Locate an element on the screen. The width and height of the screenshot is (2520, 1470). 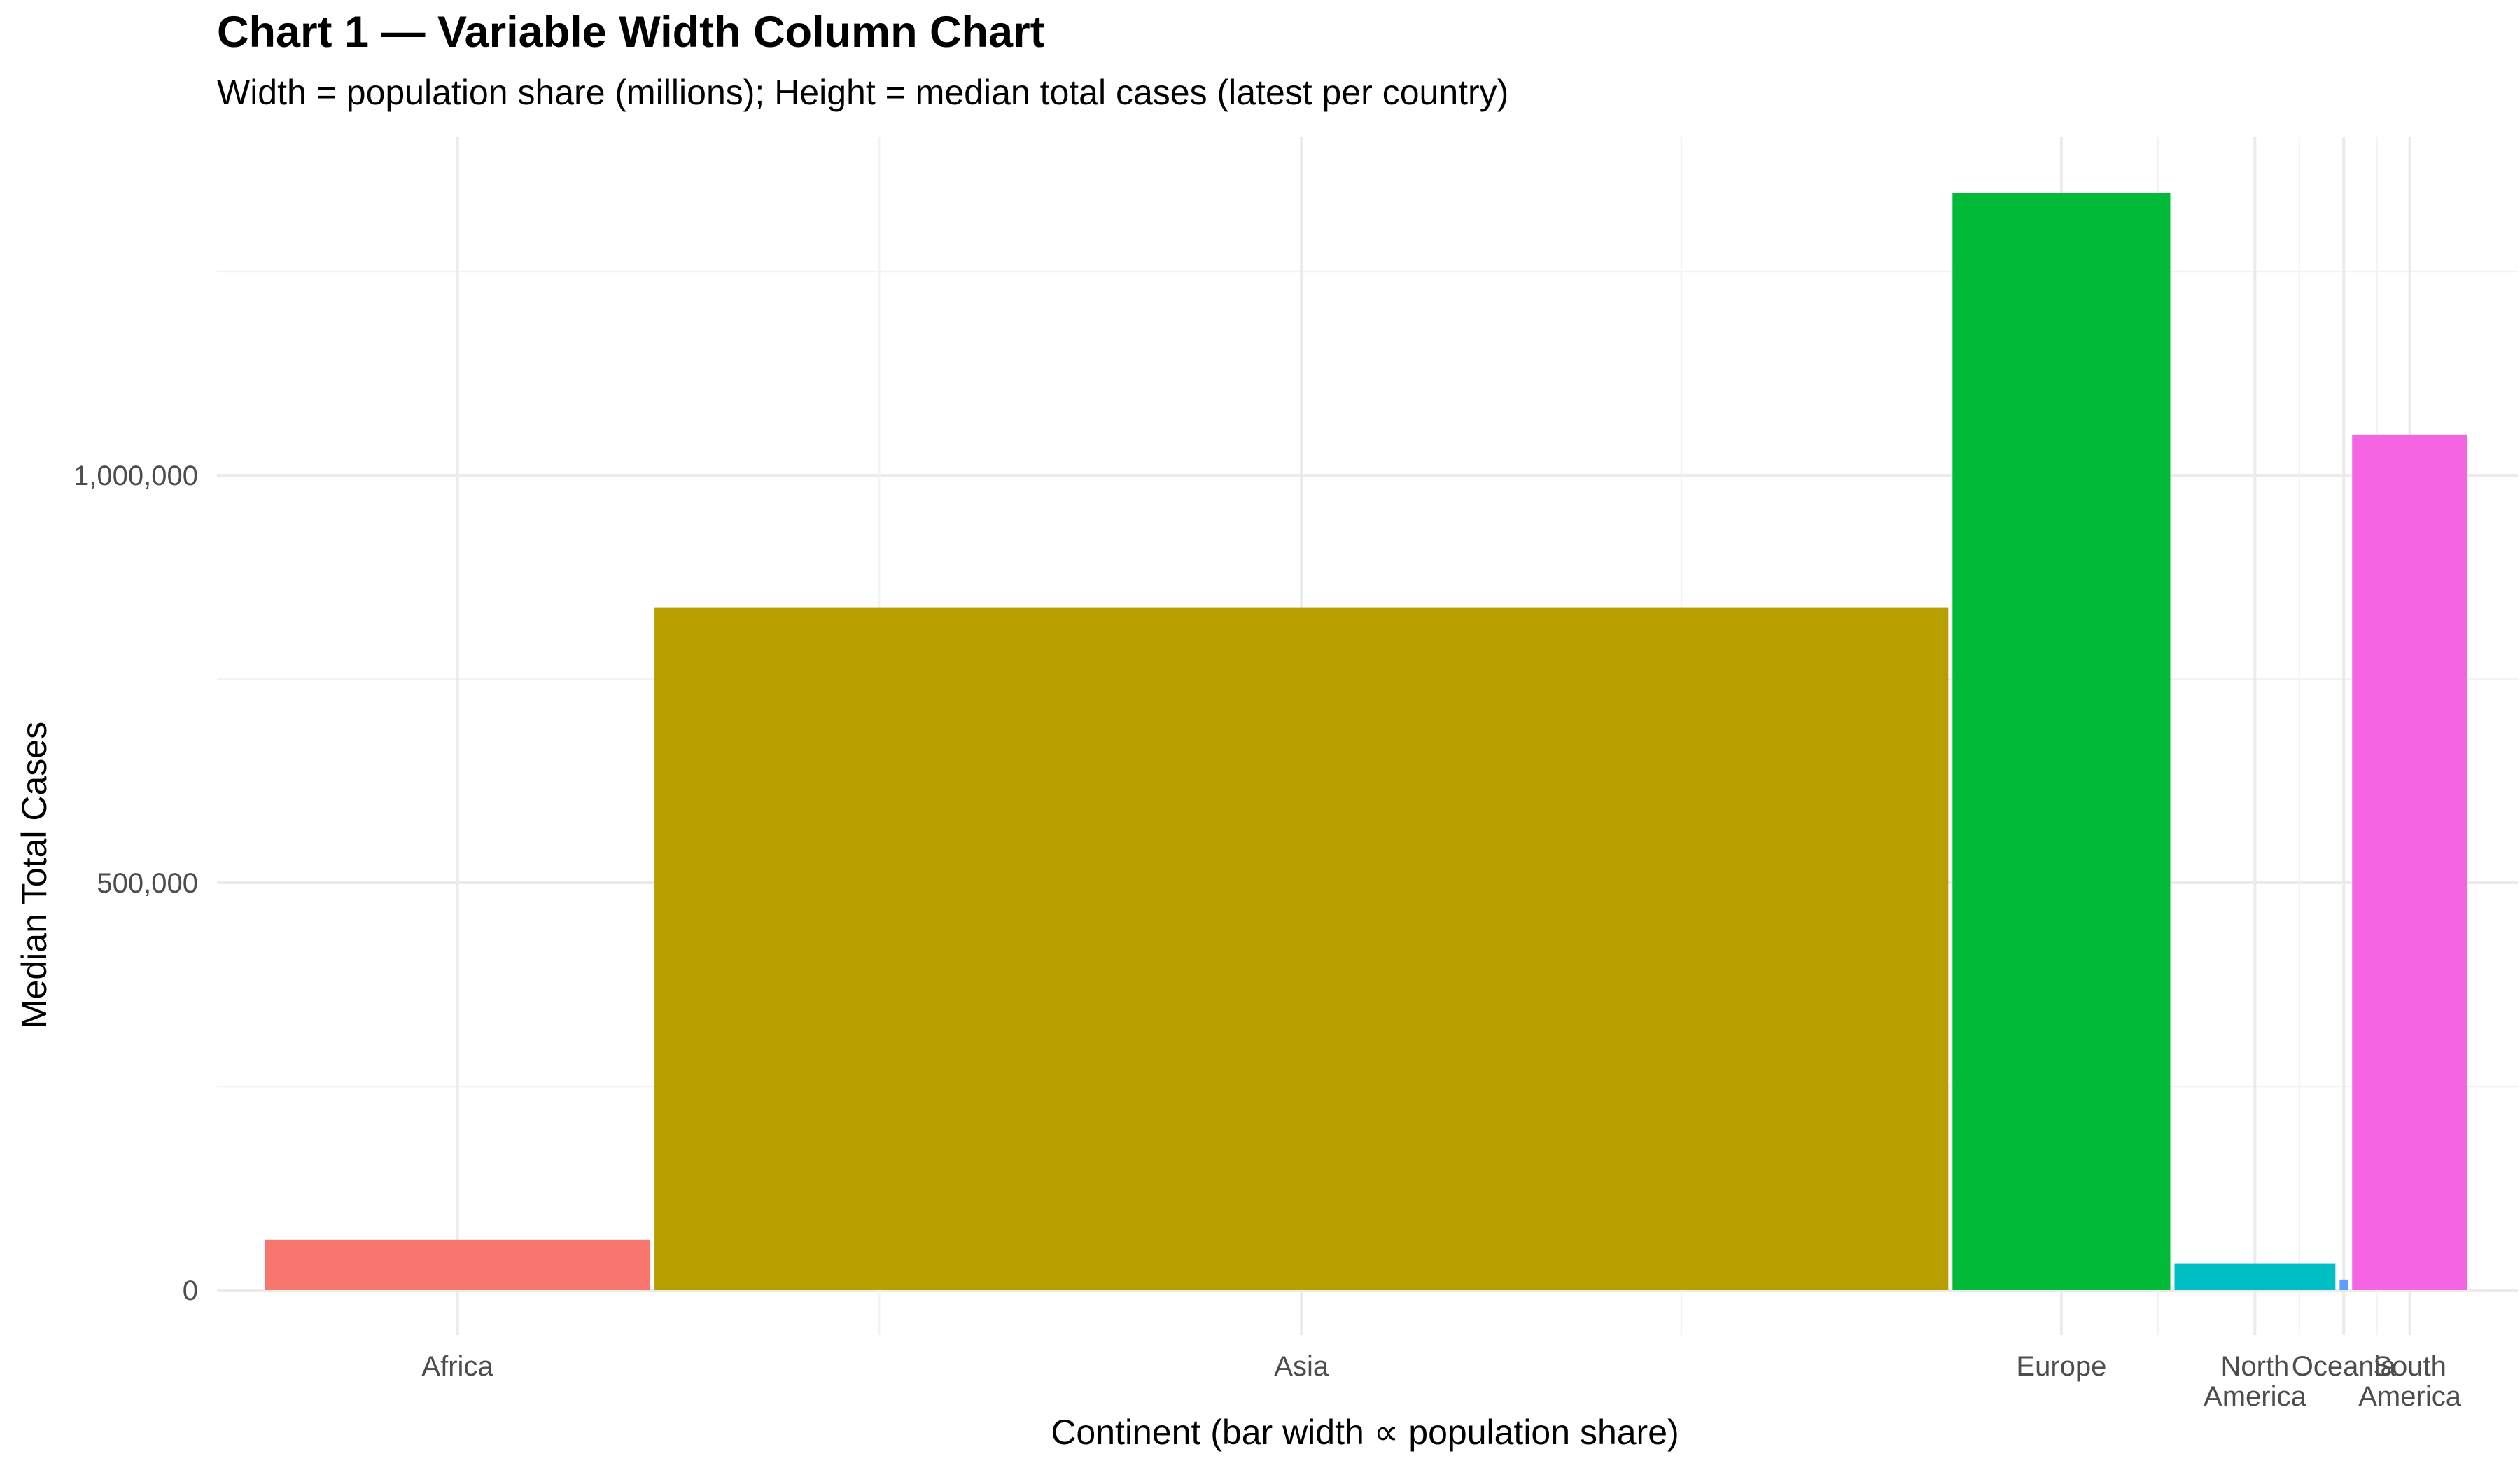
y-tick-label: 0 is located at coordinates (190, 1290).